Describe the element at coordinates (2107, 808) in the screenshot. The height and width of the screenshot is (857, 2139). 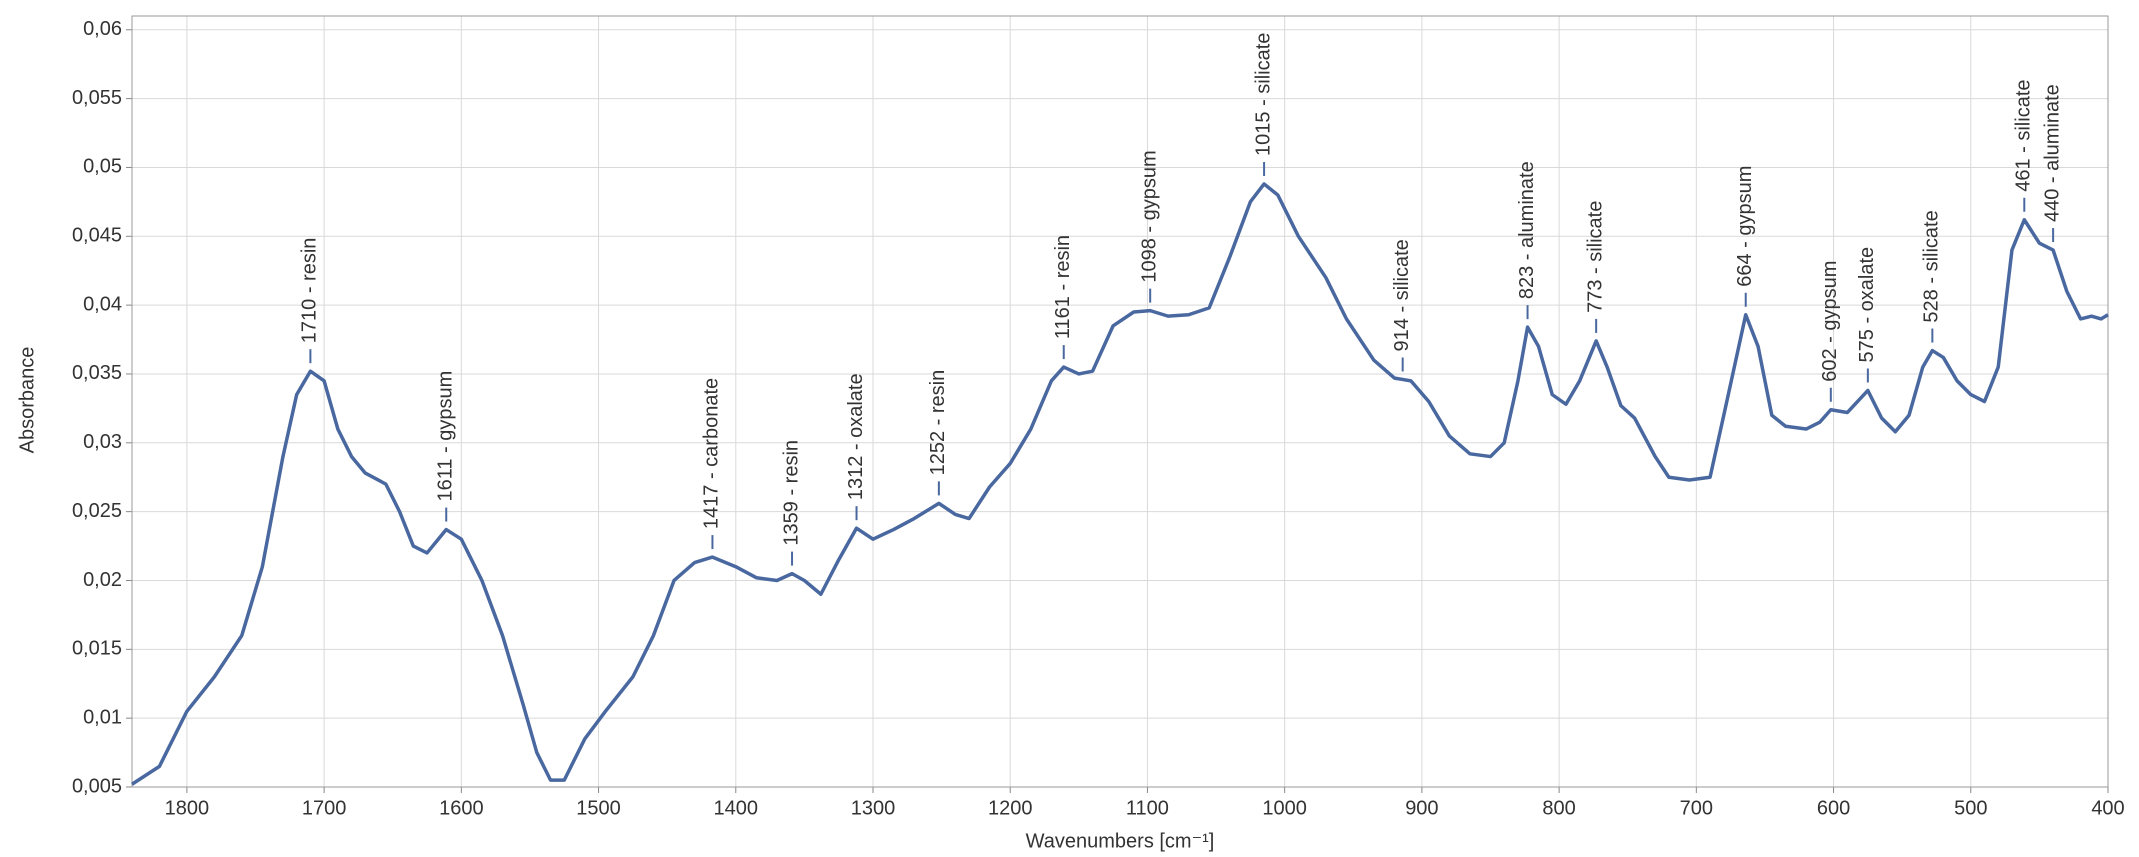
I see `x-tick-label: 400` at that location.